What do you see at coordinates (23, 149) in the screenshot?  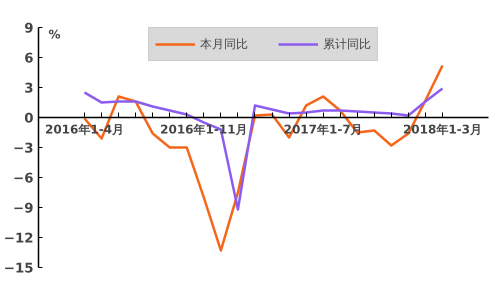 I see `y-tick-label: −3` at bounding box center [23, 149].